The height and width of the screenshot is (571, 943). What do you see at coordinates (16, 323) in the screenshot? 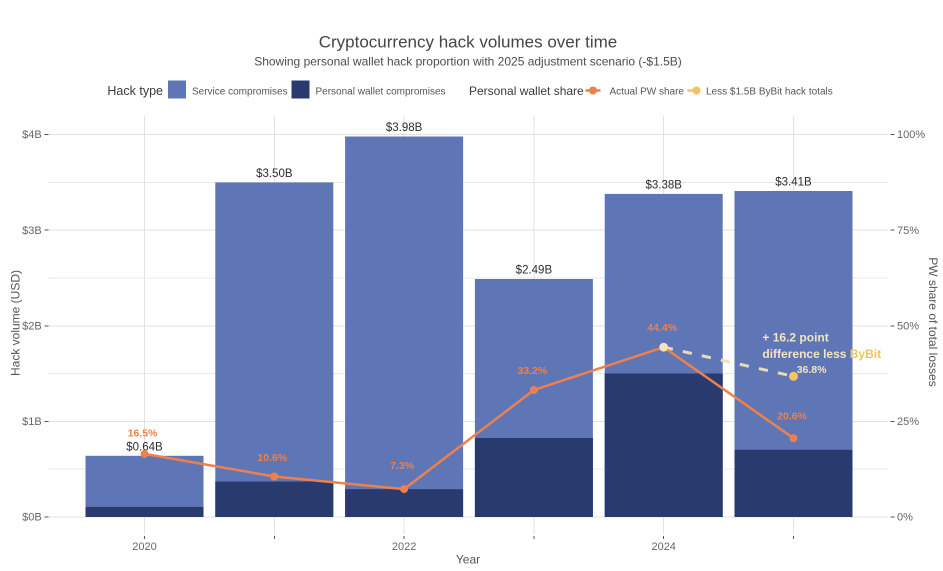
I see `svg-text: Hack volume (USD)` at bounding box center [16, 323].